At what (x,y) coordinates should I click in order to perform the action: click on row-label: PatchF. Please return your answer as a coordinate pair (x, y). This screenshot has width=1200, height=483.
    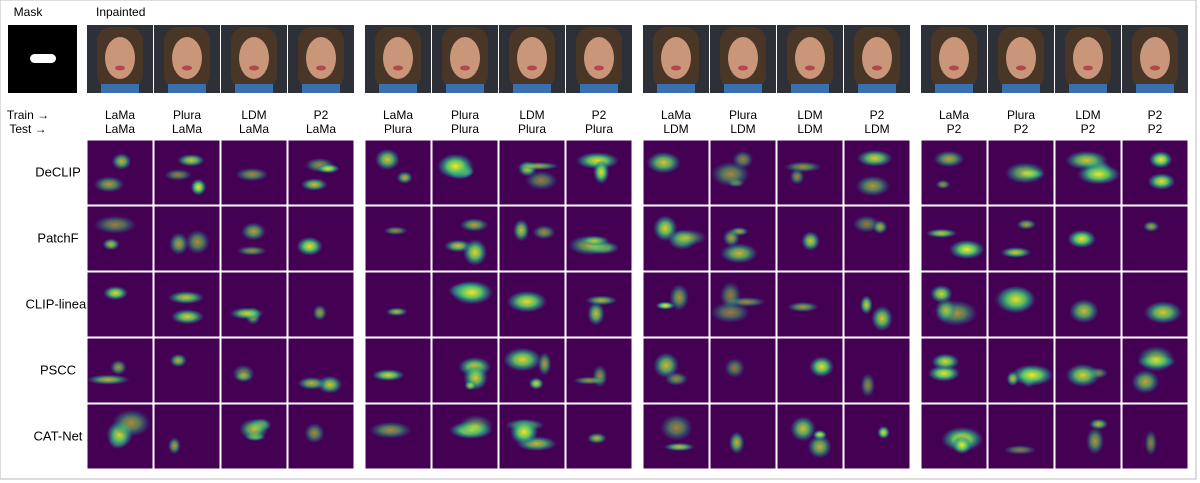
    Looking at the image, I should click on (57, 237).